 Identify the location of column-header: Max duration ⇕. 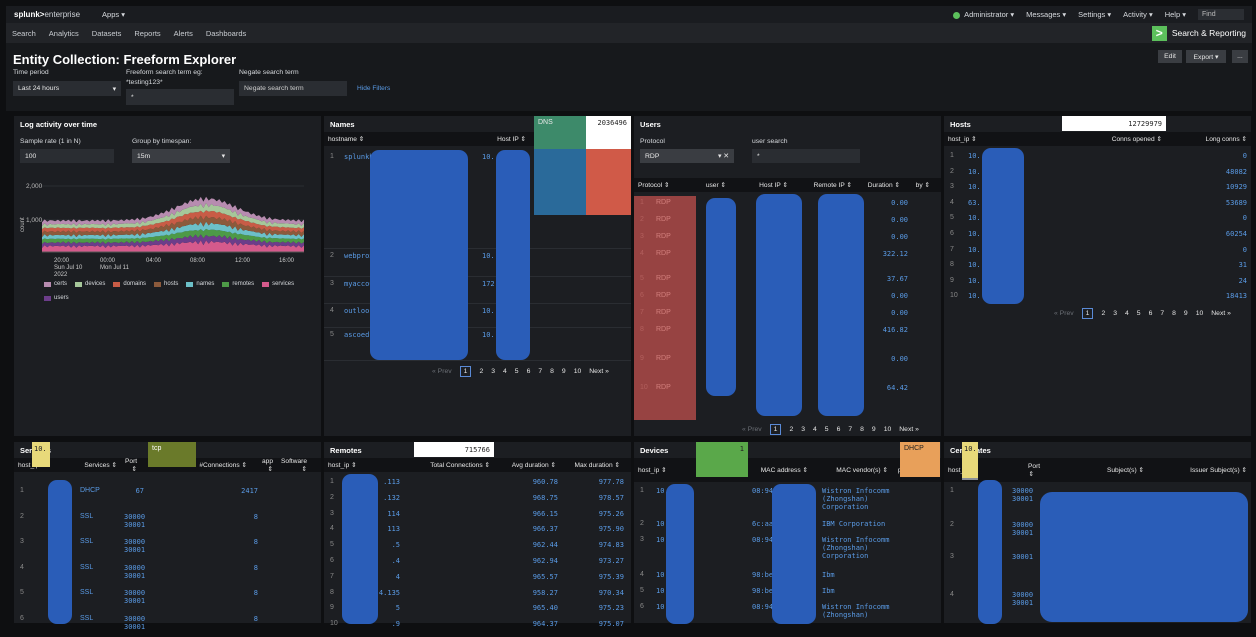
(597, 465).